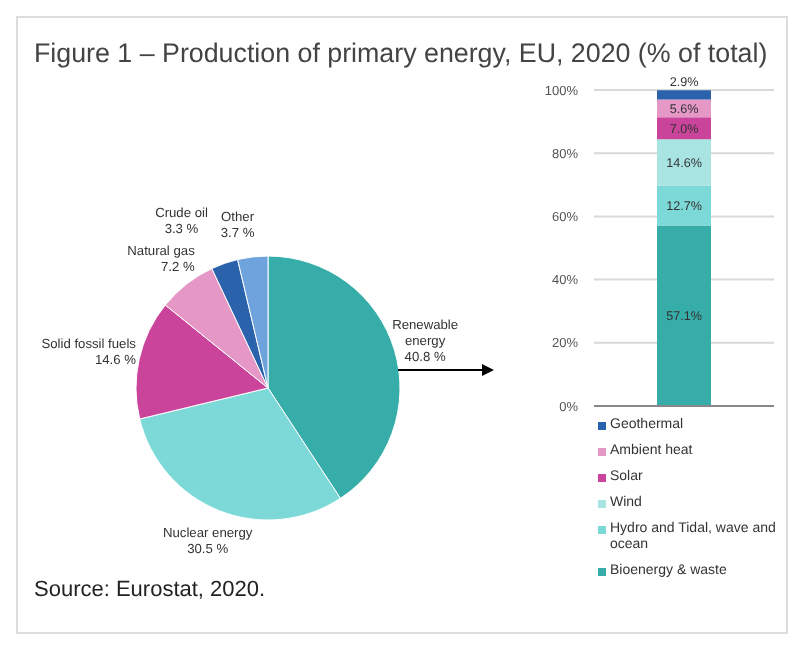 The height and width of the screenshot is (646, 800). Describe the element at coordinates (150, 590) in the screenshot. I see `source-note: Source: Eurostat, 2020.` at that location.